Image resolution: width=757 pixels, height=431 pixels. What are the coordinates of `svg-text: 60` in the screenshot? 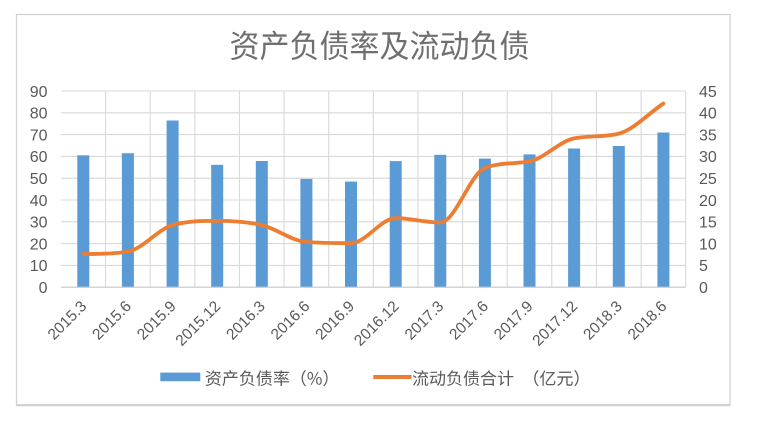 It's located at (39, 157).